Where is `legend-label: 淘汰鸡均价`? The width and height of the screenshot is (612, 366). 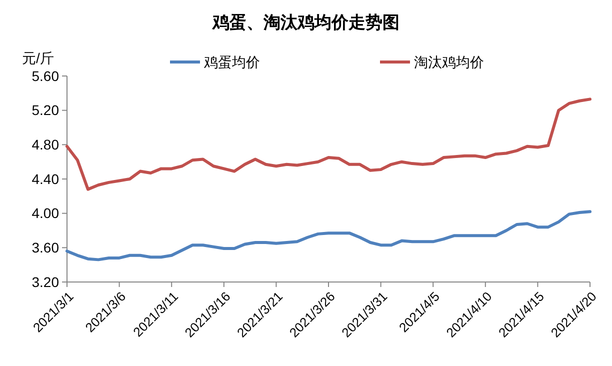 legend-label: 淘汰鸡均价 is located at coordinates (449, 62).